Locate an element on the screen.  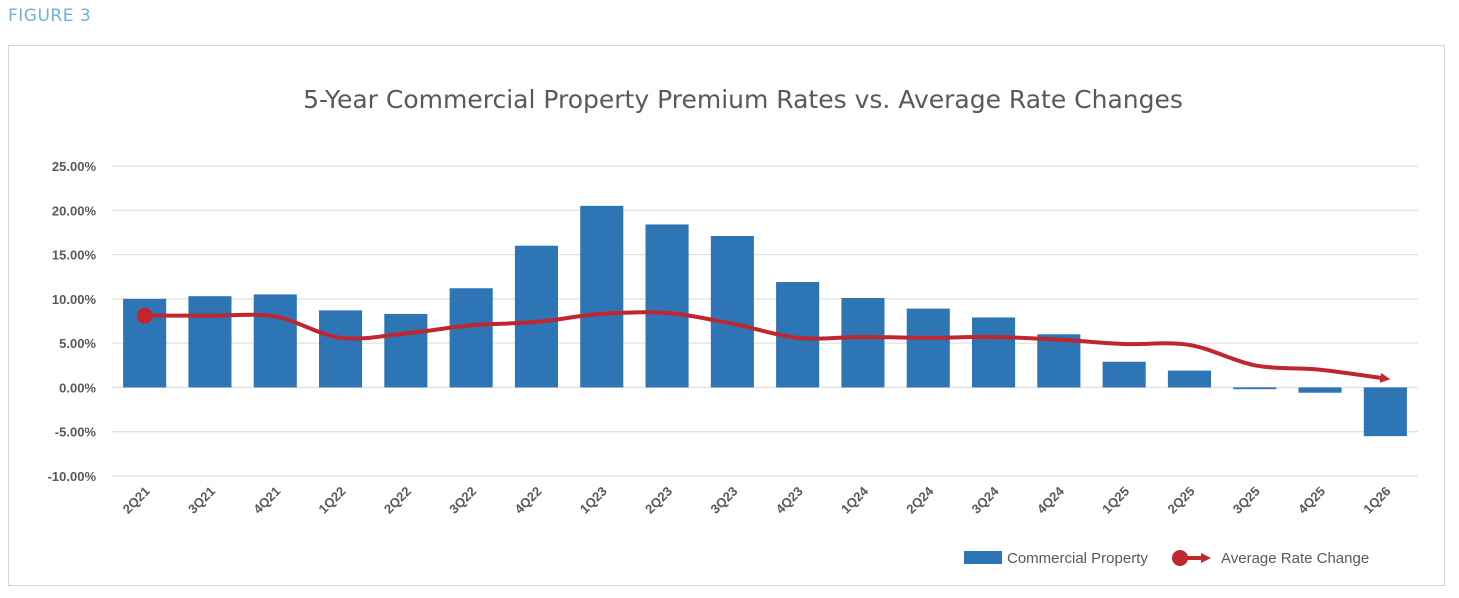
bar-1q25 is located at coordinates (1124, 374).